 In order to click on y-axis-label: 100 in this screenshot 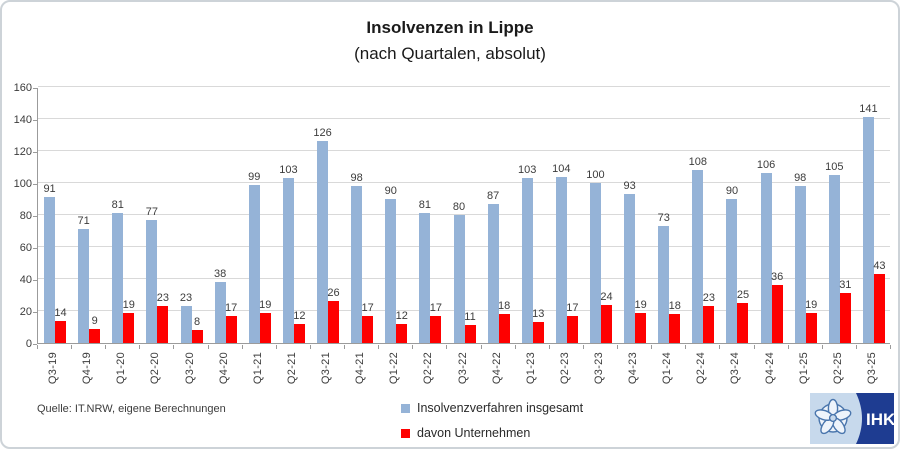, I will do `click(22, 184)`.